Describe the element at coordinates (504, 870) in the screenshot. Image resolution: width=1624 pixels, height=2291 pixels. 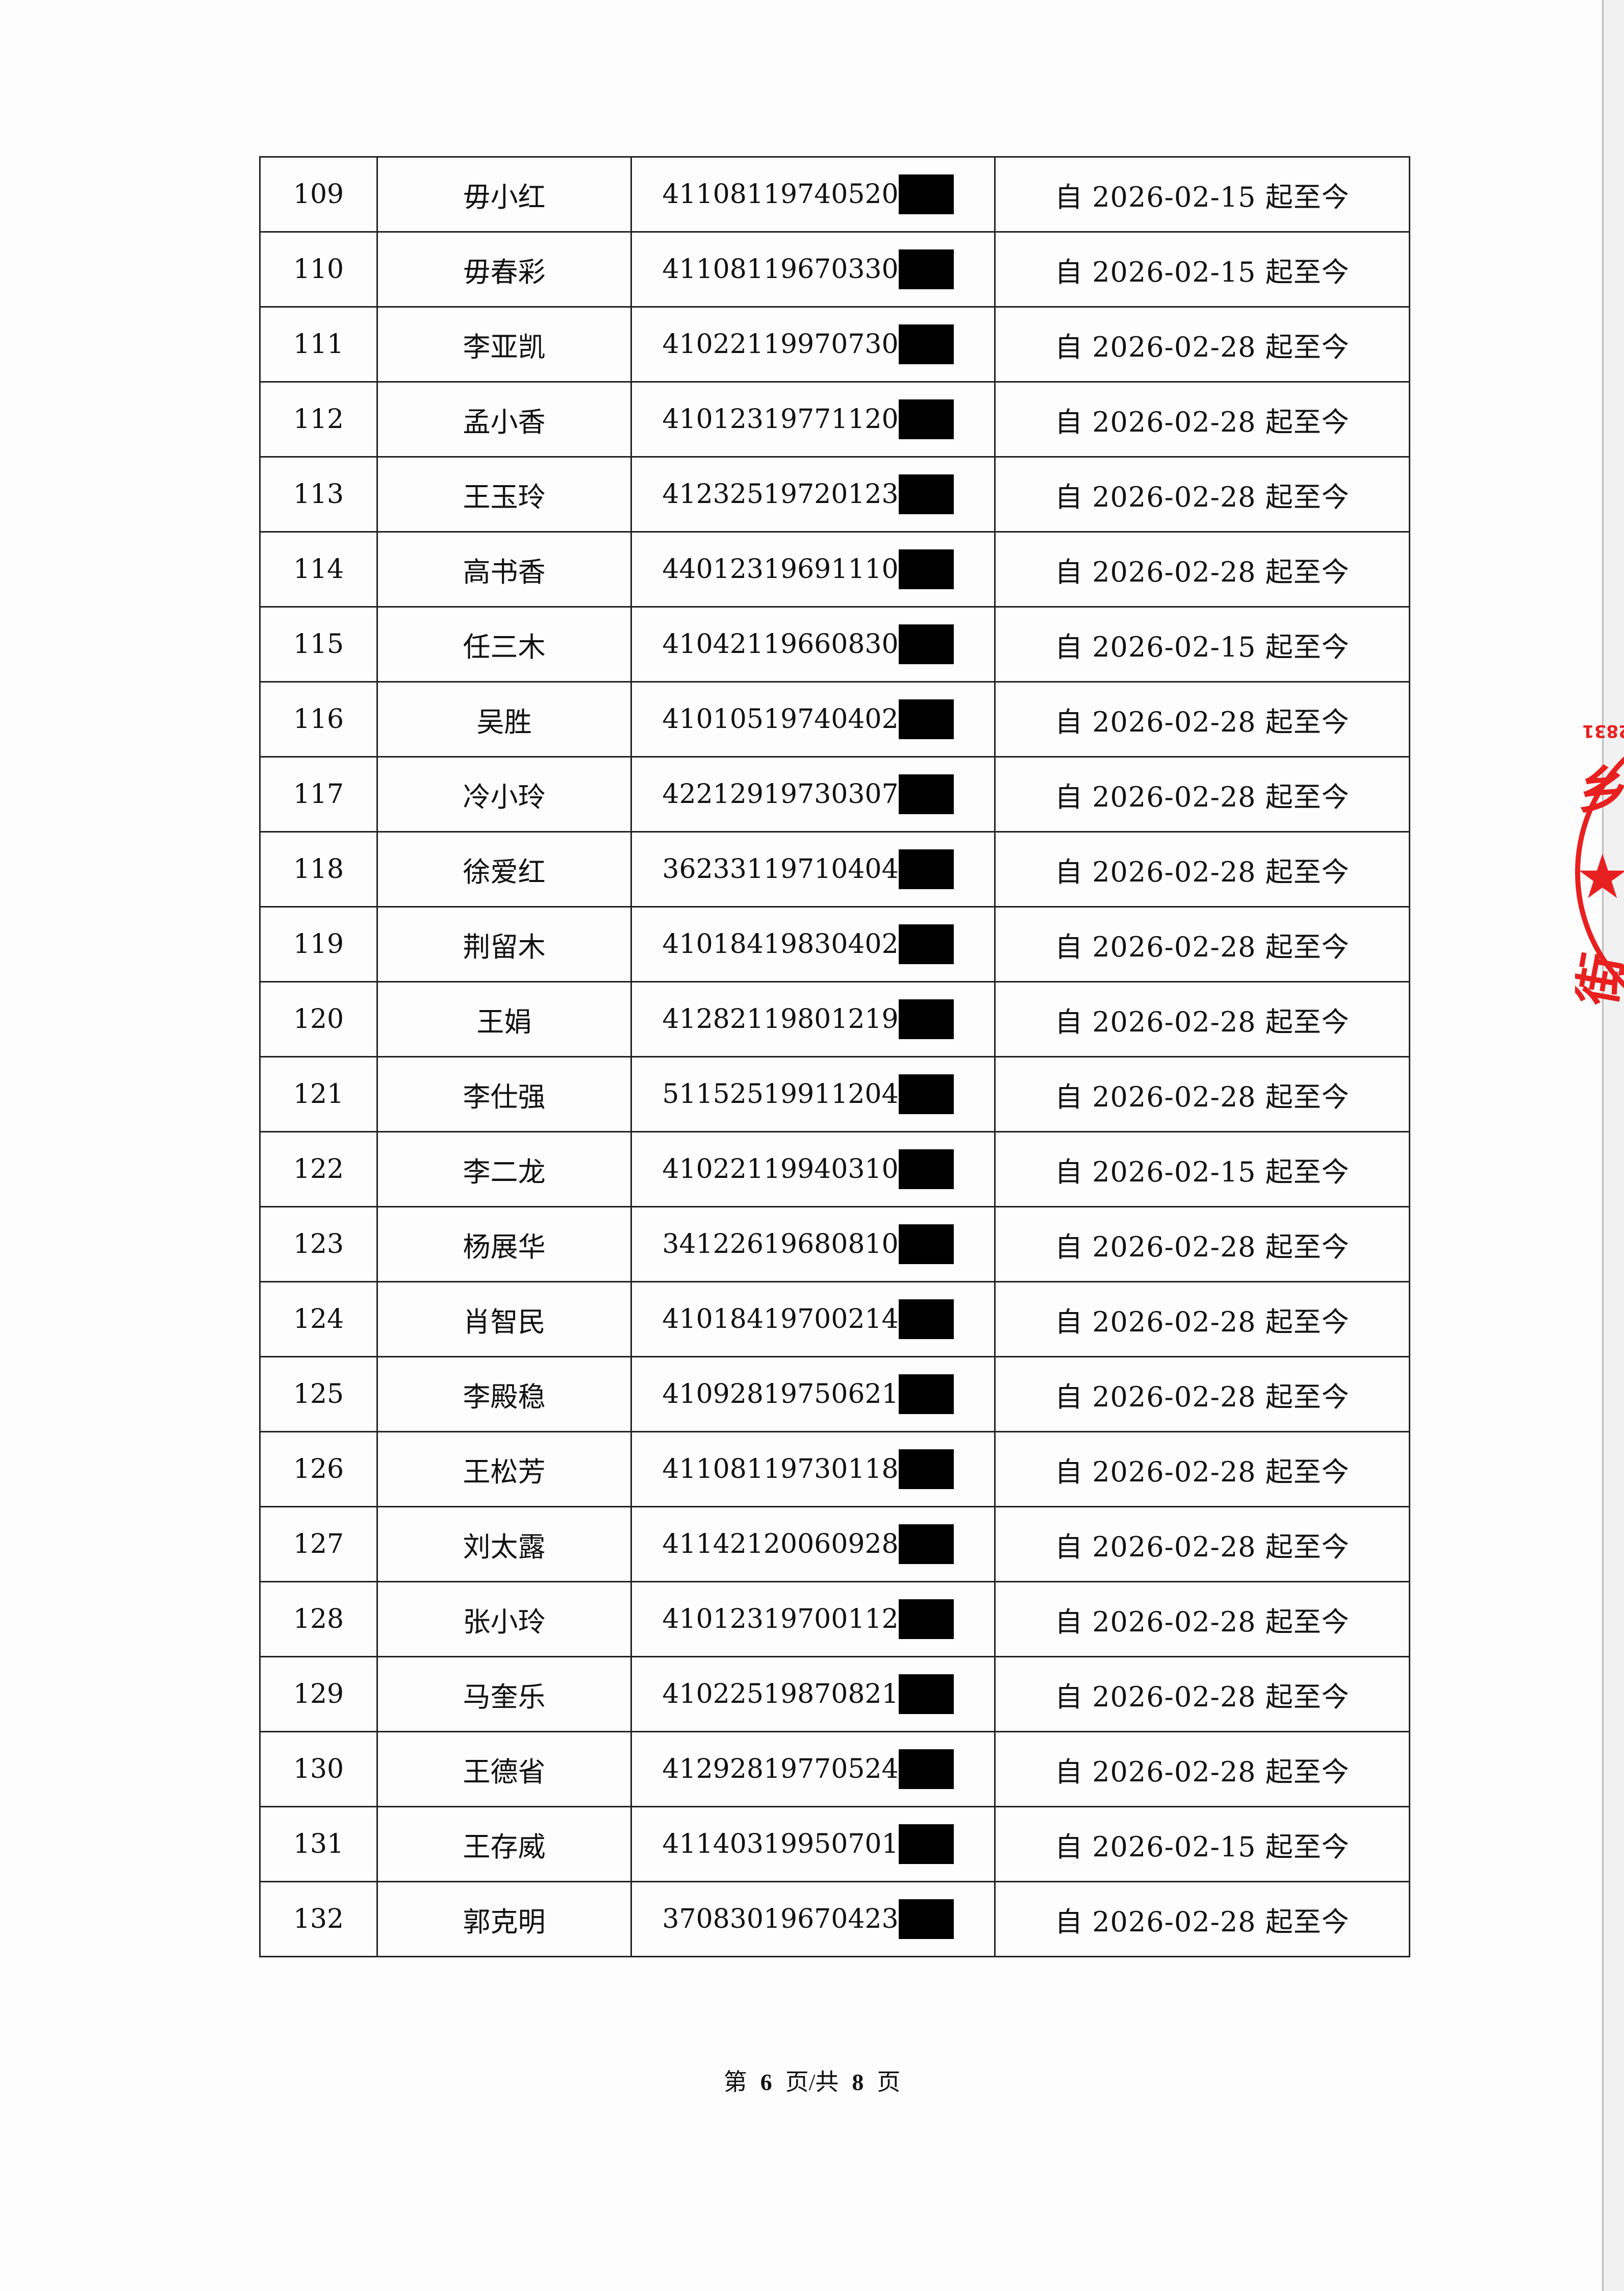
I see `person-name: 徐爱红` at that location.